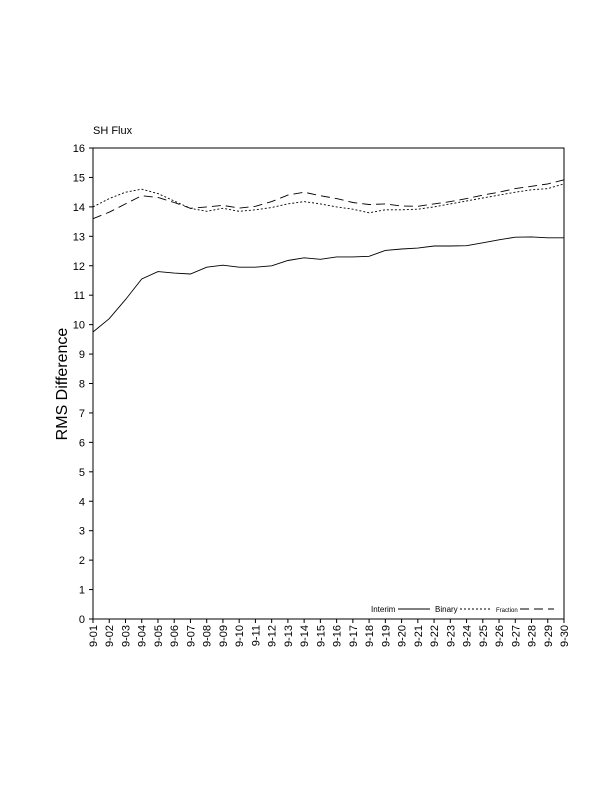 The image size is (612, 792). I want to click on y-tick-label: 15, so click(79, 178).